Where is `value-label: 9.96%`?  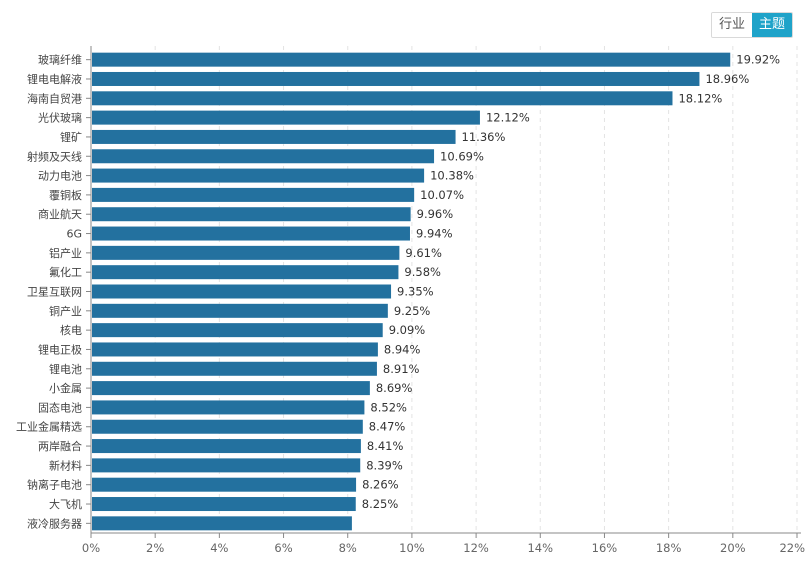
value-label: 9.96% is located at coordinates (435, 214).